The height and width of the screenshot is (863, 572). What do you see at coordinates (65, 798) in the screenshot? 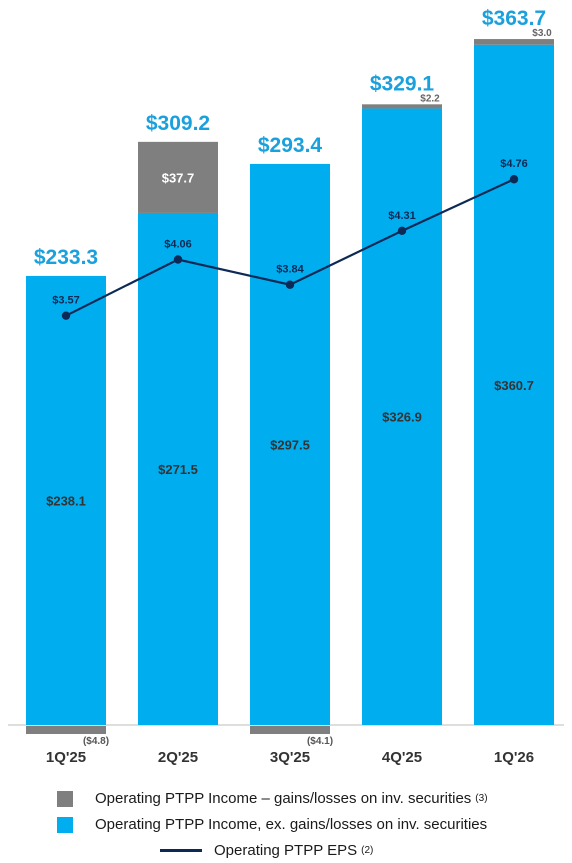
I see `legend-swatch-gains` at bounding box center [65, 798].